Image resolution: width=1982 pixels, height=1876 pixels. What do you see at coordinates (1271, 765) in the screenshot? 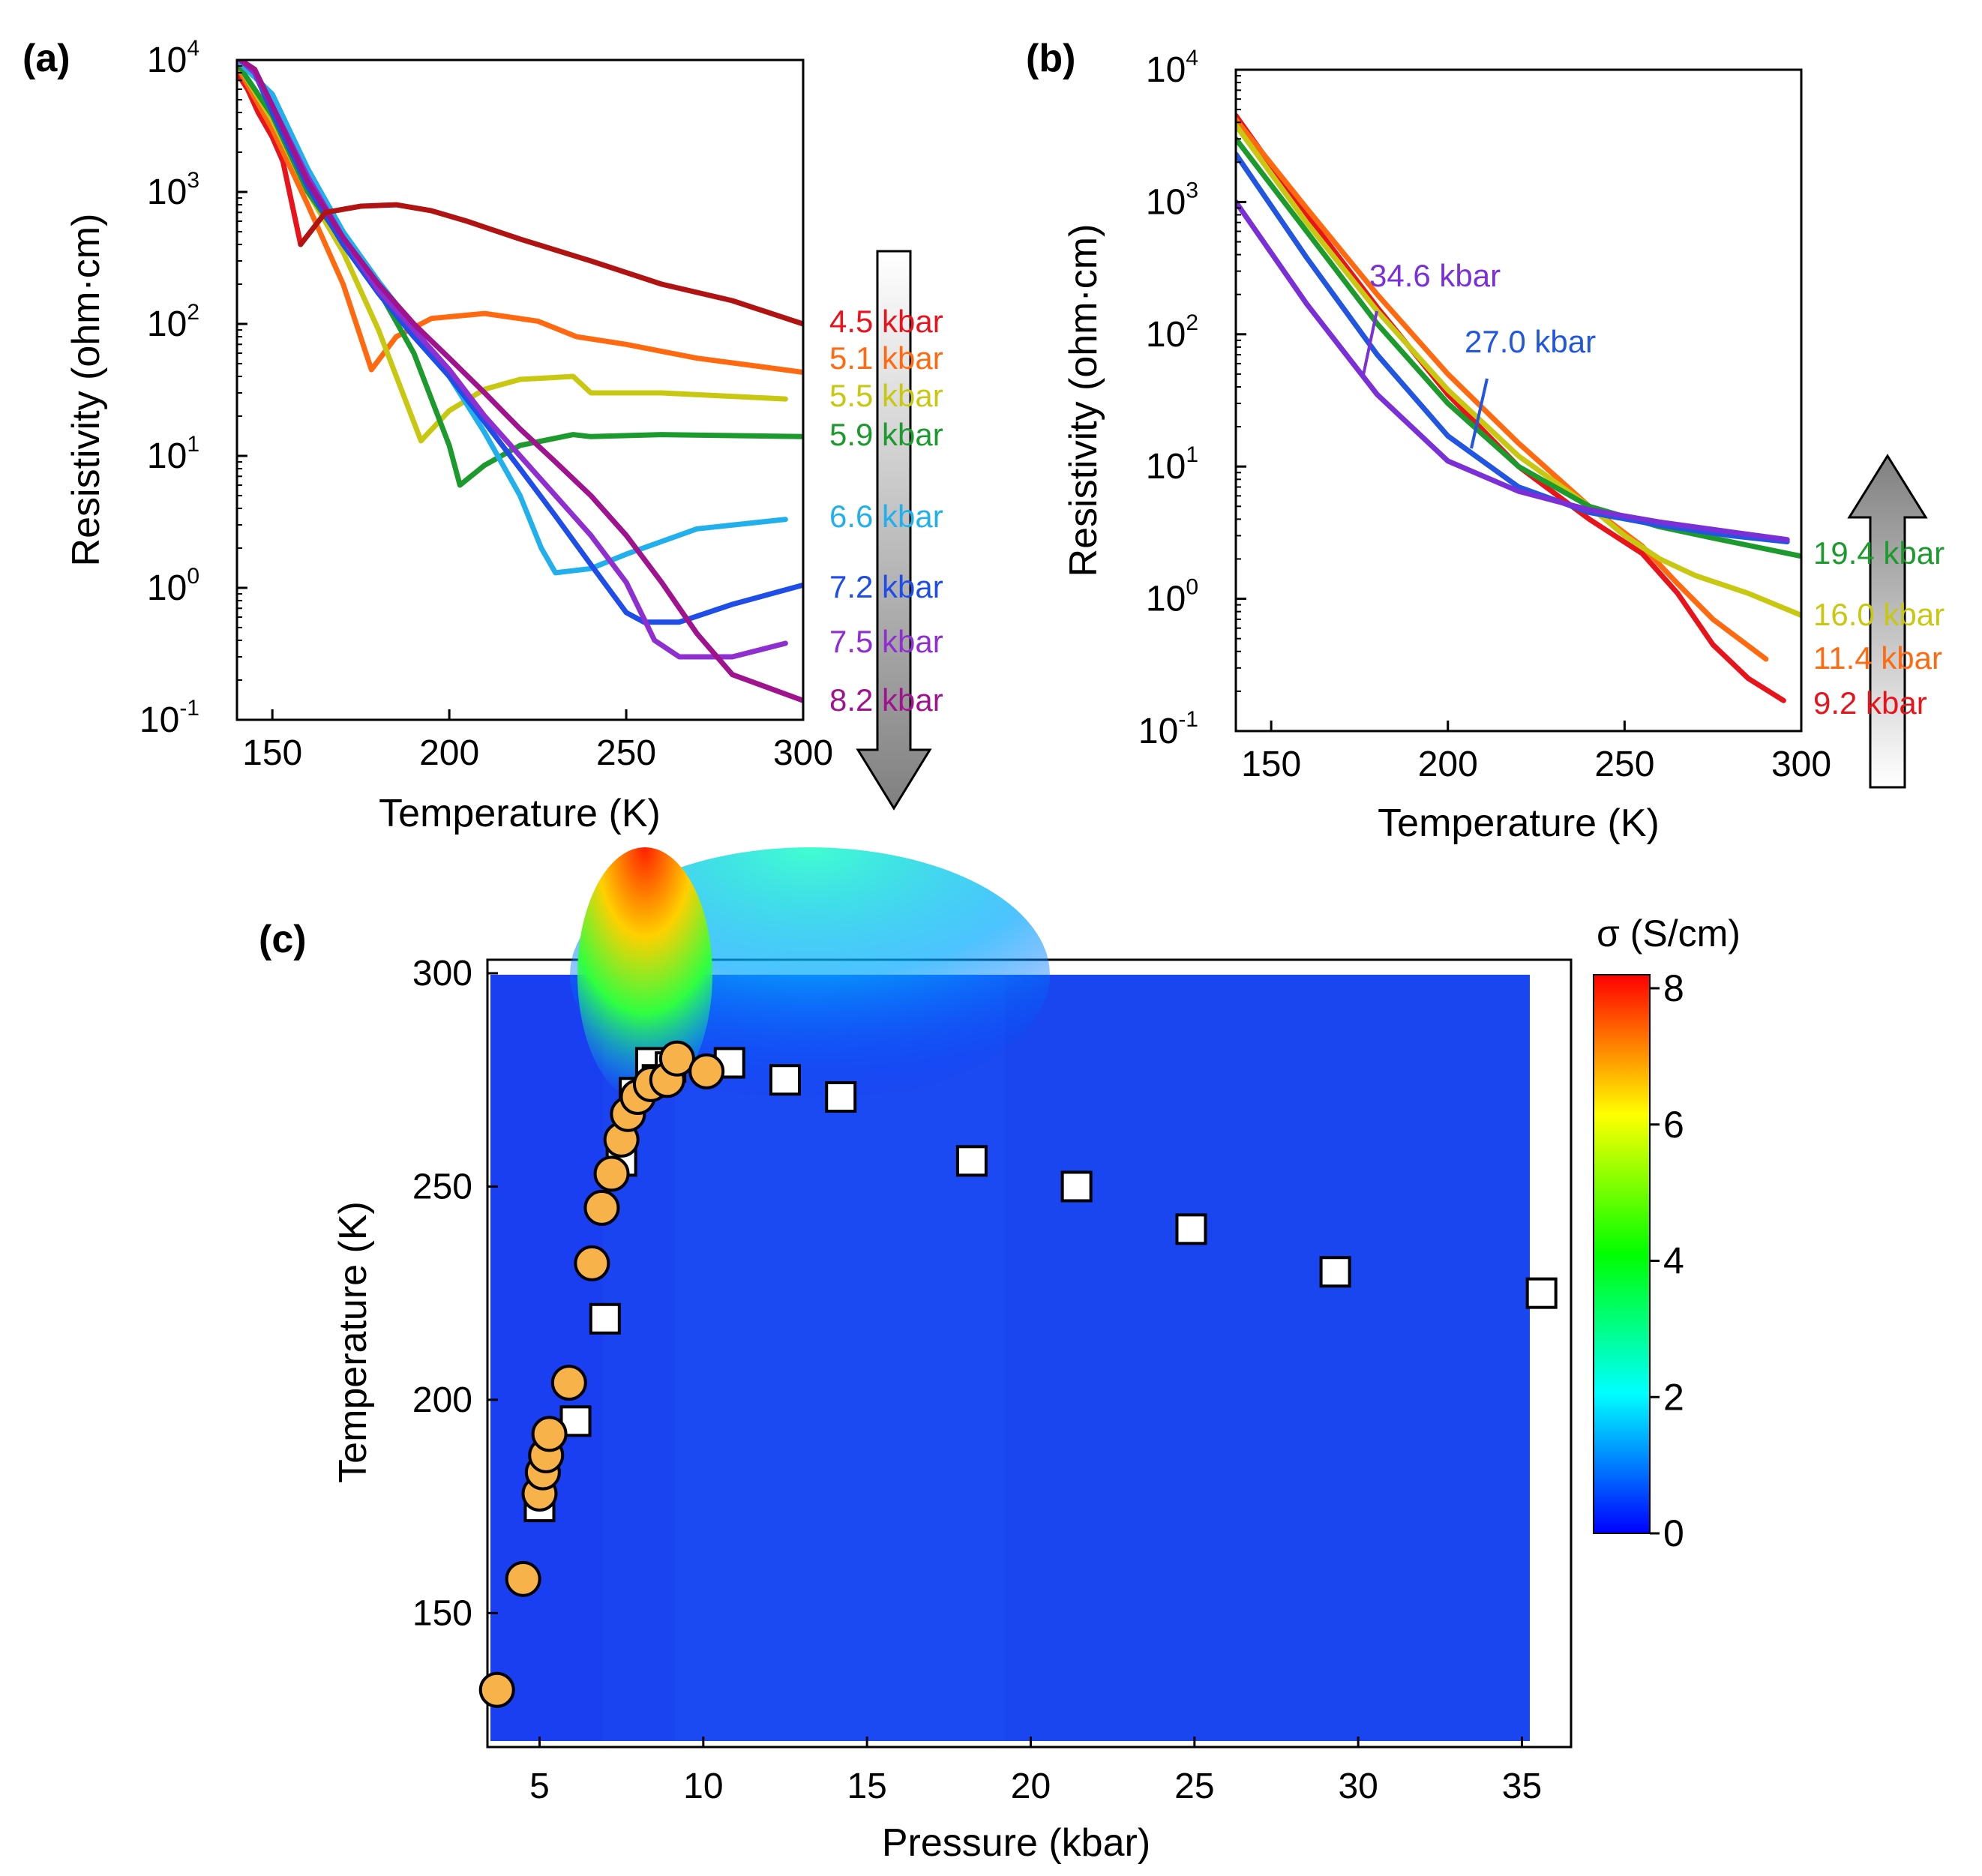
I see `x-tick-label-b-0: 150` at bounding box center [1271, 765].